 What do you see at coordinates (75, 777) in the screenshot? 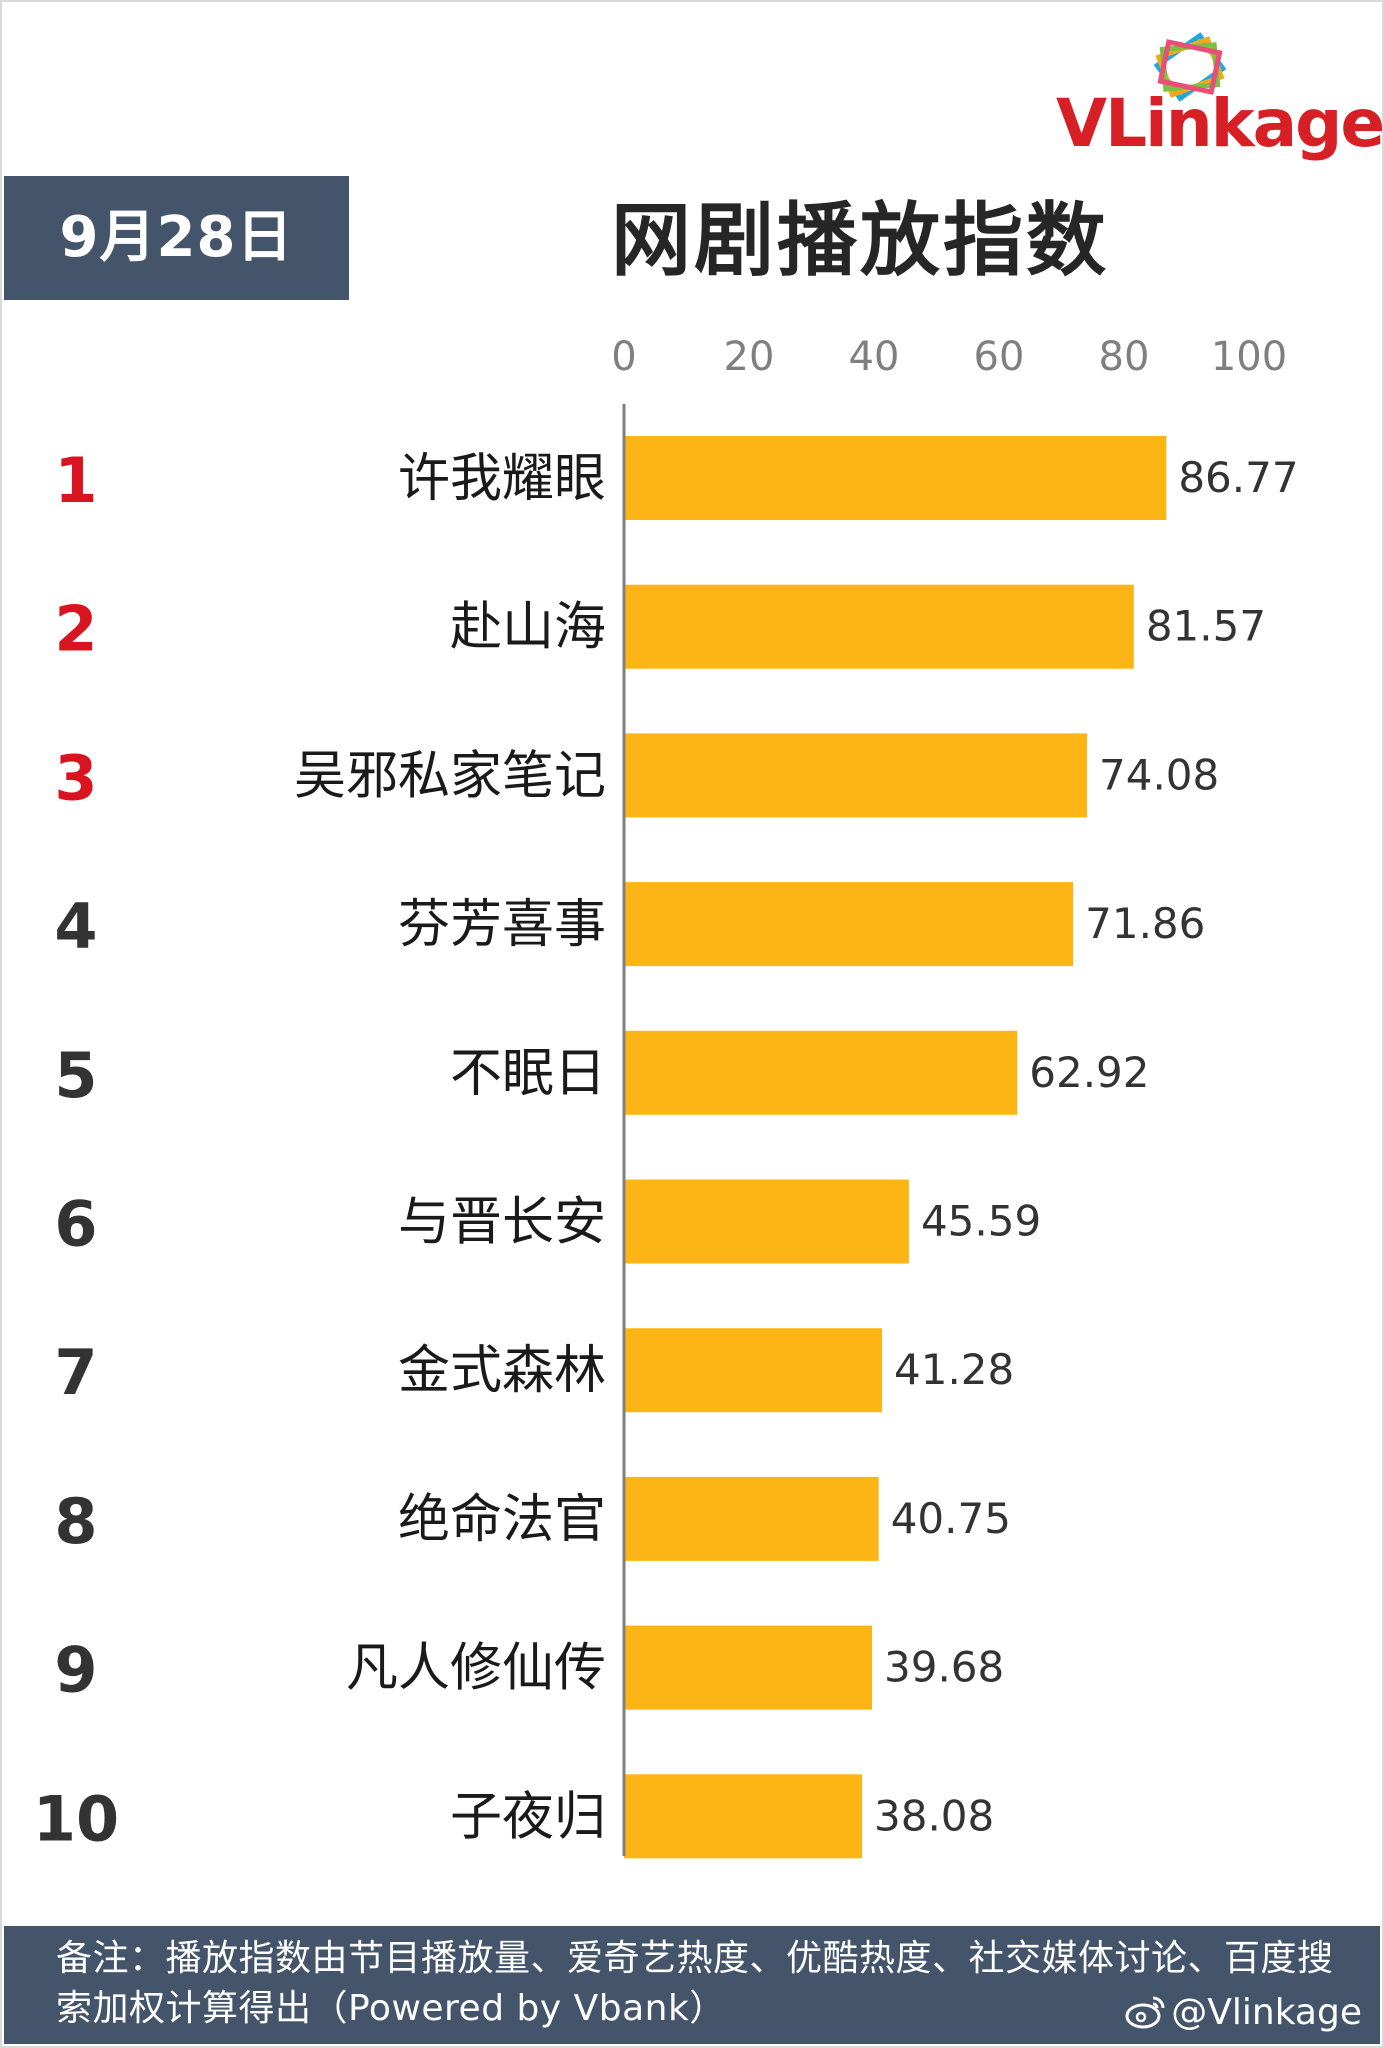
I see `rank-number: 3` at bounding box center [75, 777].